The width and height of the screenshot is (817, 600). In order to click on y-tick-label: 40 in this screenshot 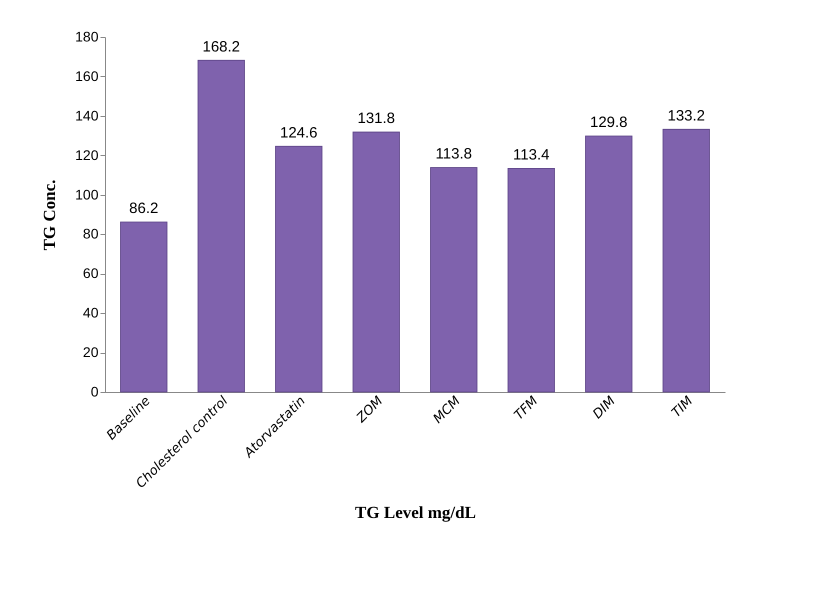, I will do `click(90, 312)`.